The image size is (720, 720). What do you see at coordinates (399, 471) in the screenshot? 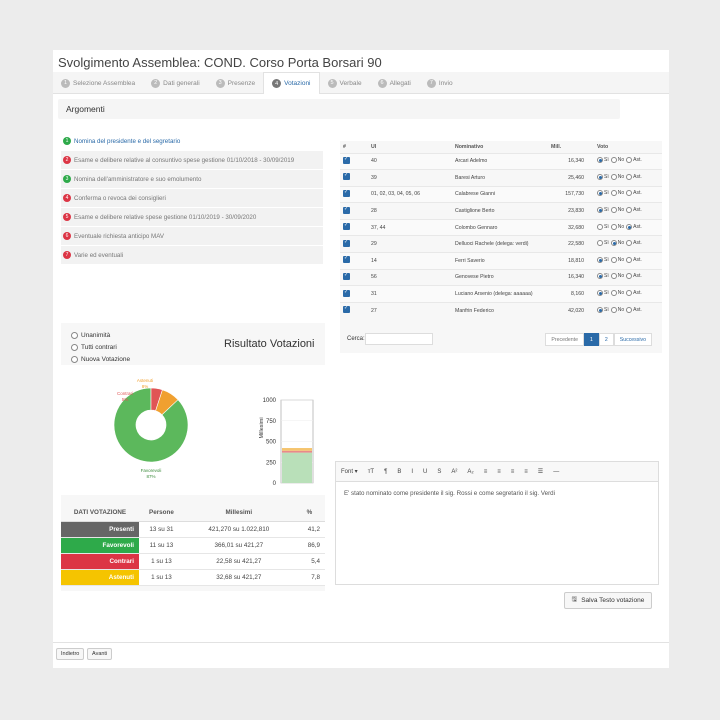
I see `toolbar-button: B` at bounding box center [399, 471].